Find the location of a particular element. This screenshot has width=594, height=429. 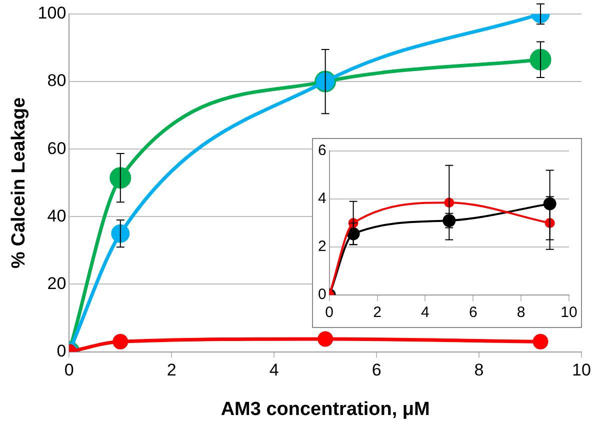

y-tick-label: 2 is located at coordinates (322, 247).